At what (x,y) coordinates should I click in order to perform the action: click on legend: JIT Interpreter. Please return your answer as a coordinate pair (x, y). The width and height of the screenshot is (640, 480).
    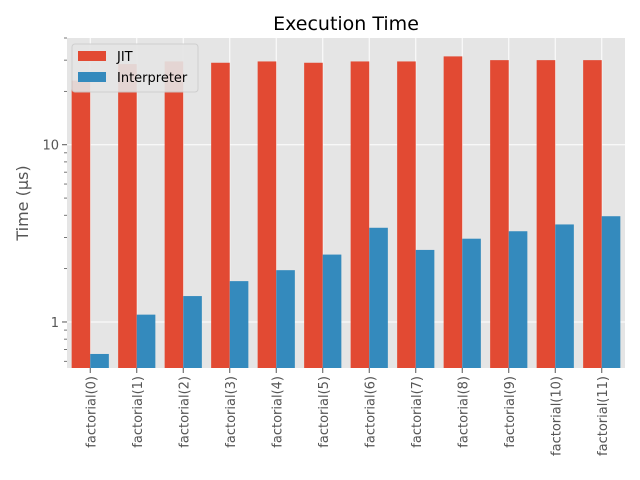
    Looking at the image, I should click on (135, 68).